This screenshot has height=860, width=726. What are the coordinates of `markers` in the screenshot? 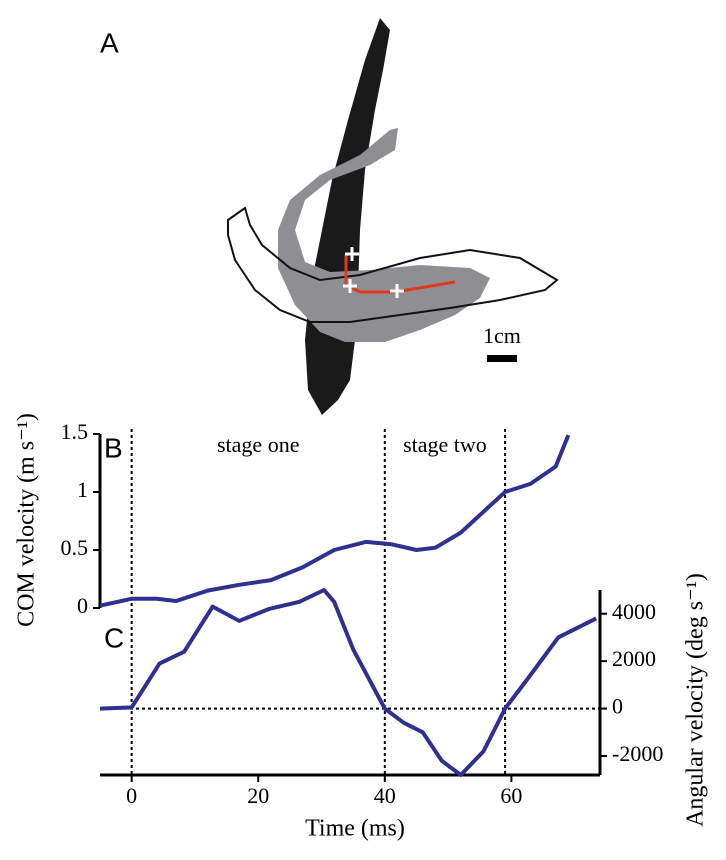 It's located at (373, 272).